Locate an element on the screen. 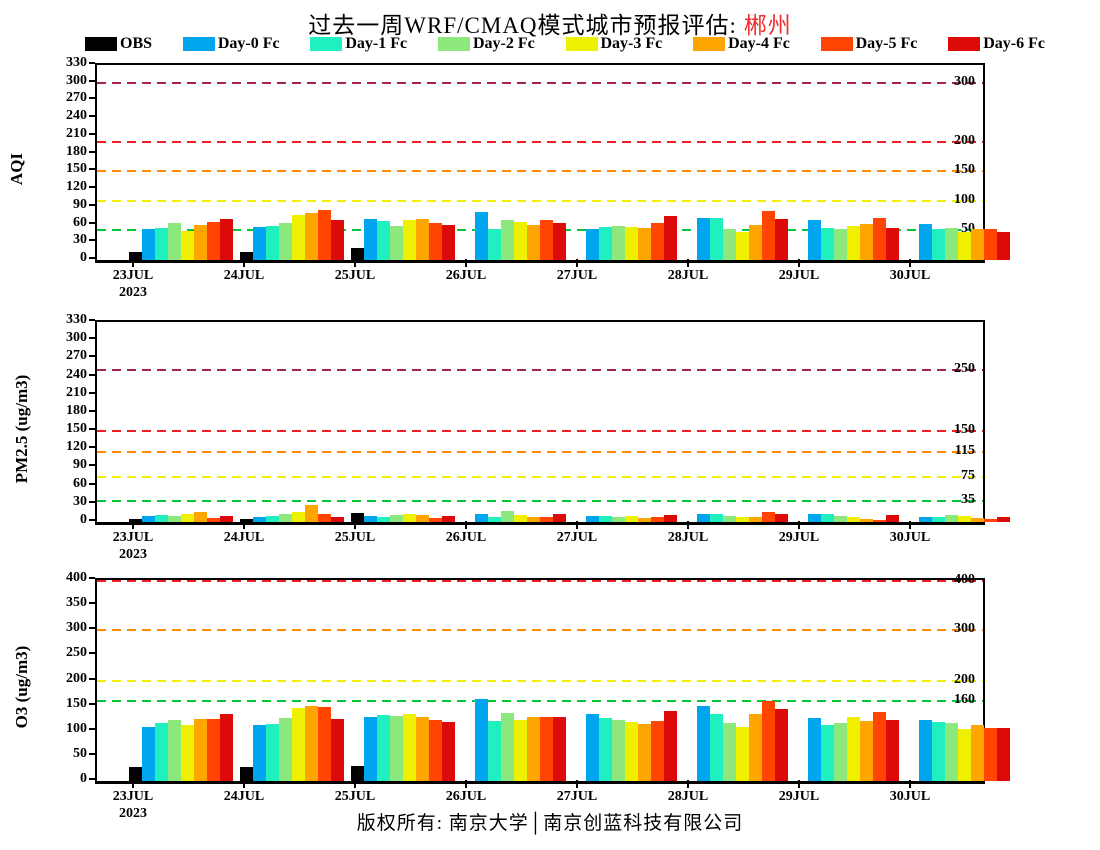 The width and height of the screenshot is (1100, 850). reference-line-label: 300 is located at coordinates (964, 81).